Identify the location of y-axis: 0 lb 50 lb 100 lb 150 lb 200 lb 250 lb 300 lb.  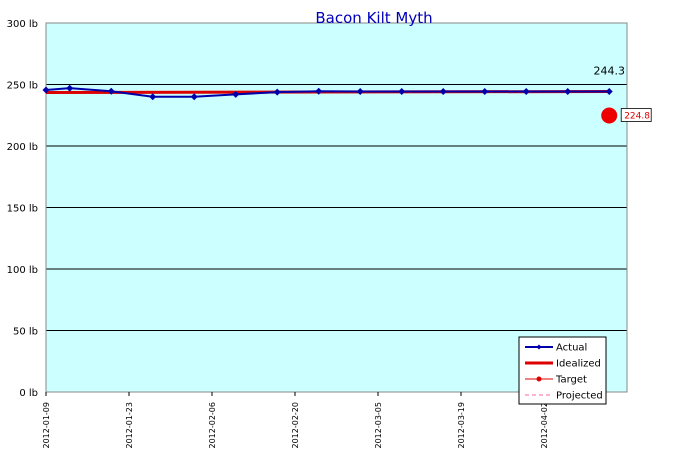
(22, 209).